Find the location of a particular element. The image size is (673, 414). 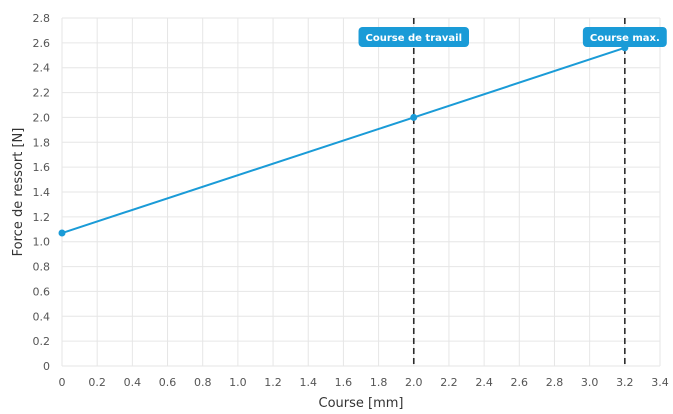

x-axis-title: Course [mm] is located at coordinates (361, 403).